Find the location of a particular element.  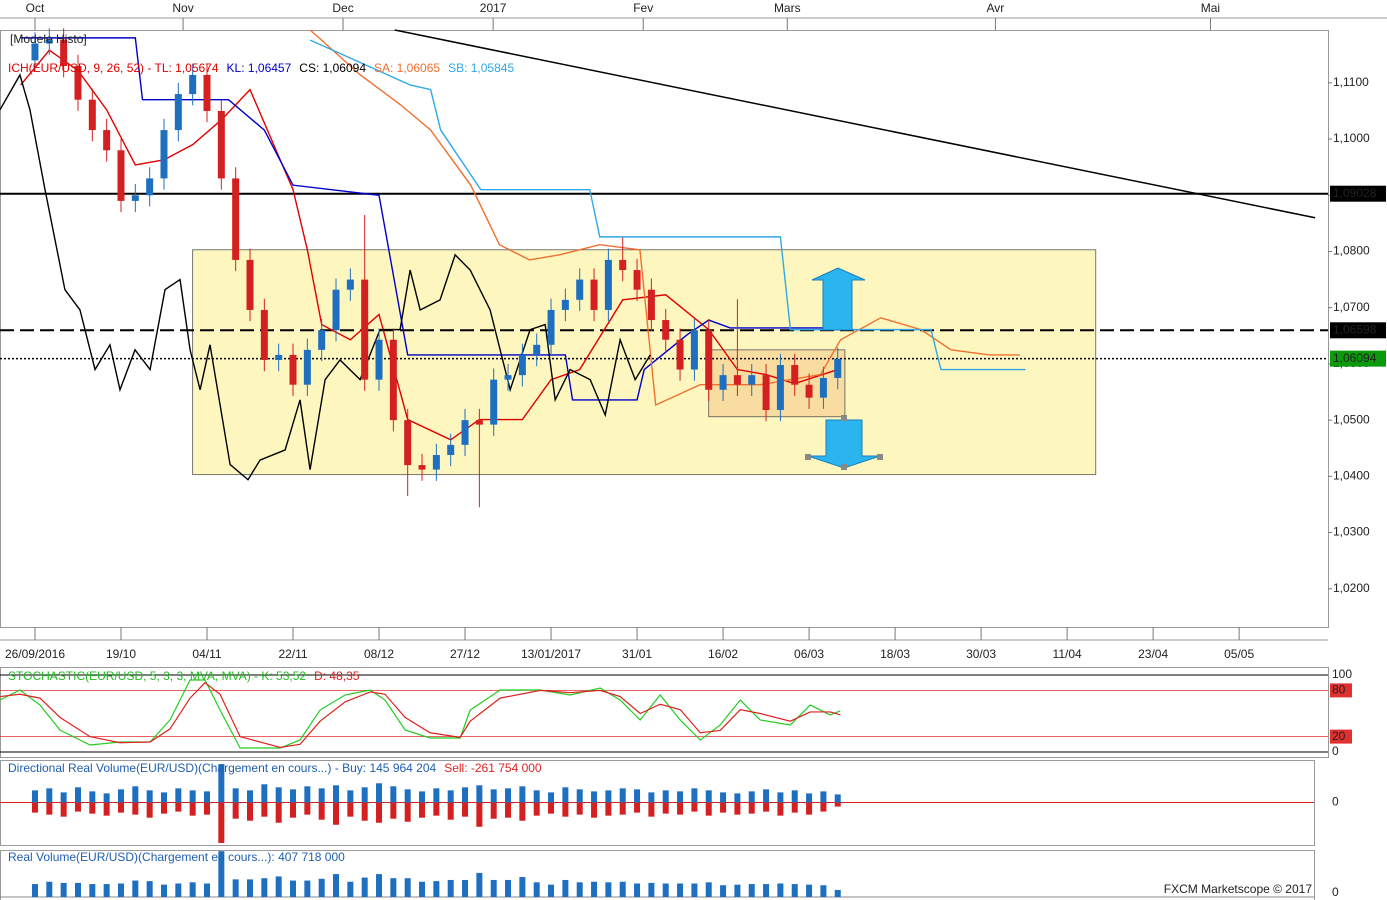

trend-line is located at coordinates (855, 124).